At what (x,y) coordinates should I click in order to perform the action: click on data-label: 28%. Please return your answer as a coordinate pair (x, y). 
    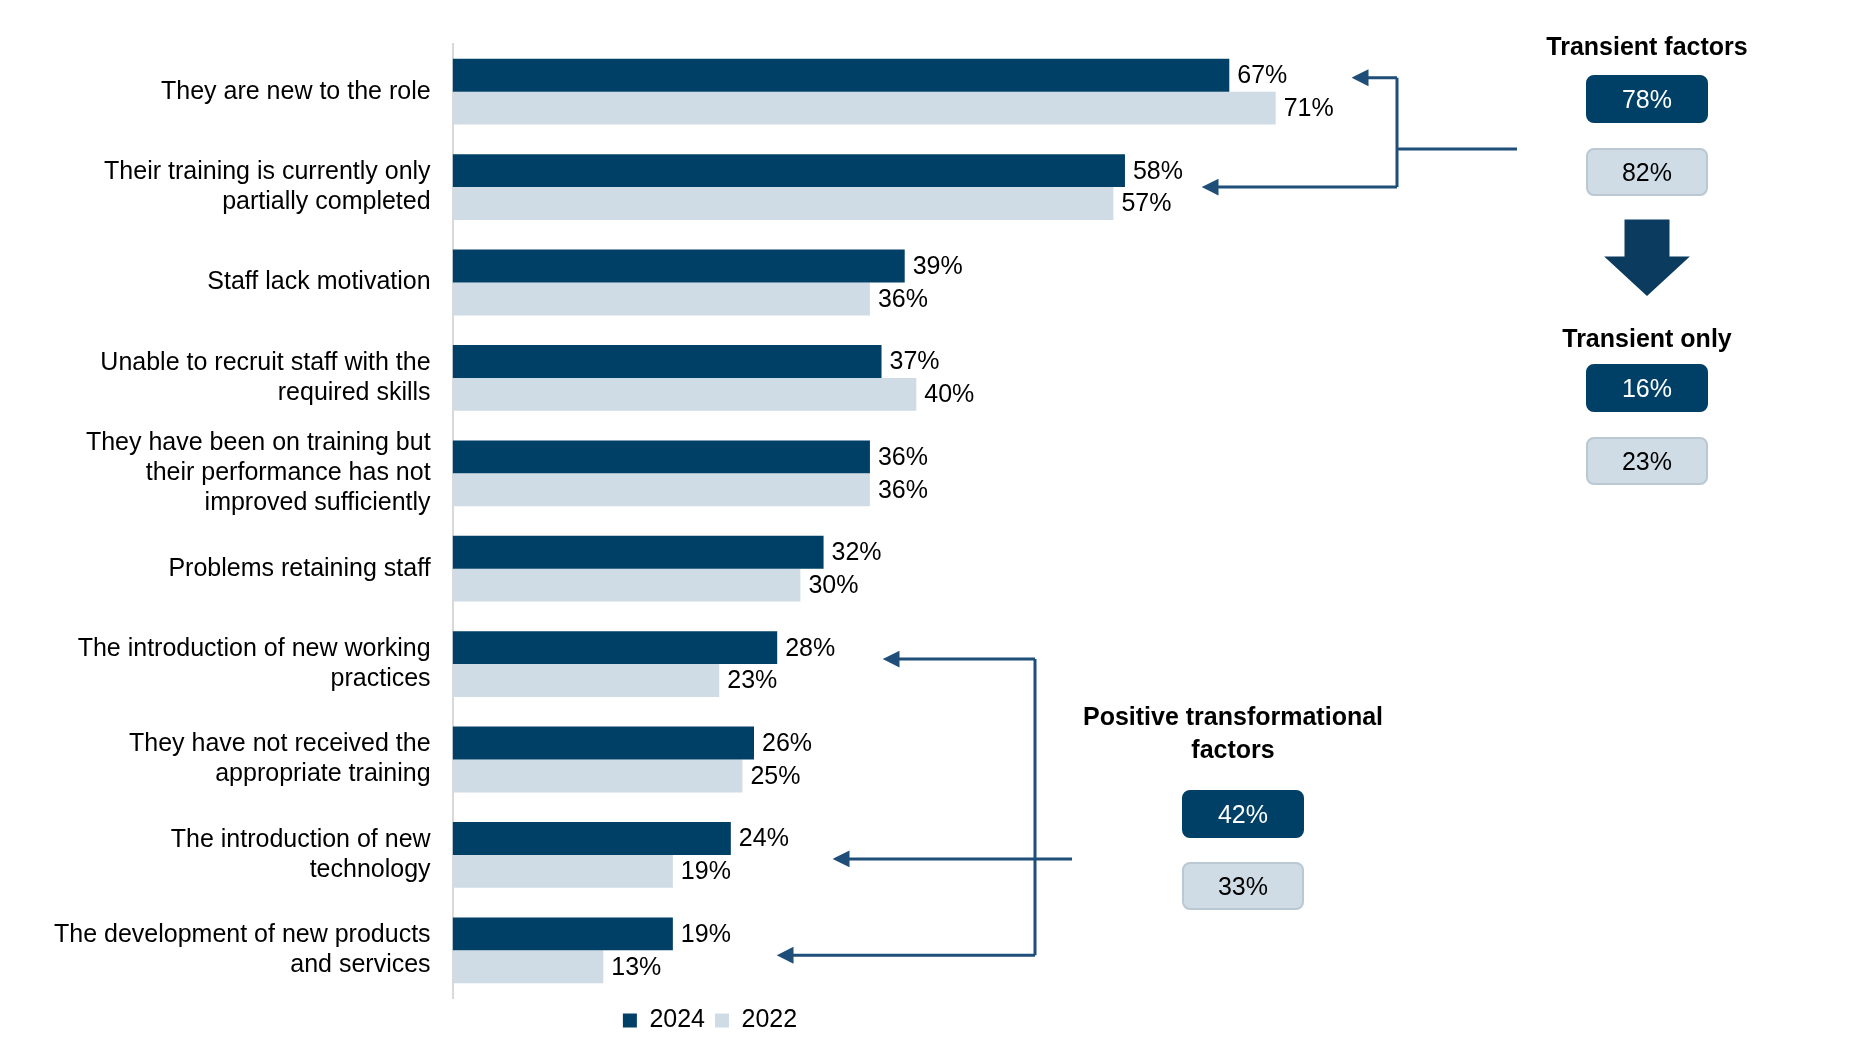
    Looking at the image, I should click on (810, 646).